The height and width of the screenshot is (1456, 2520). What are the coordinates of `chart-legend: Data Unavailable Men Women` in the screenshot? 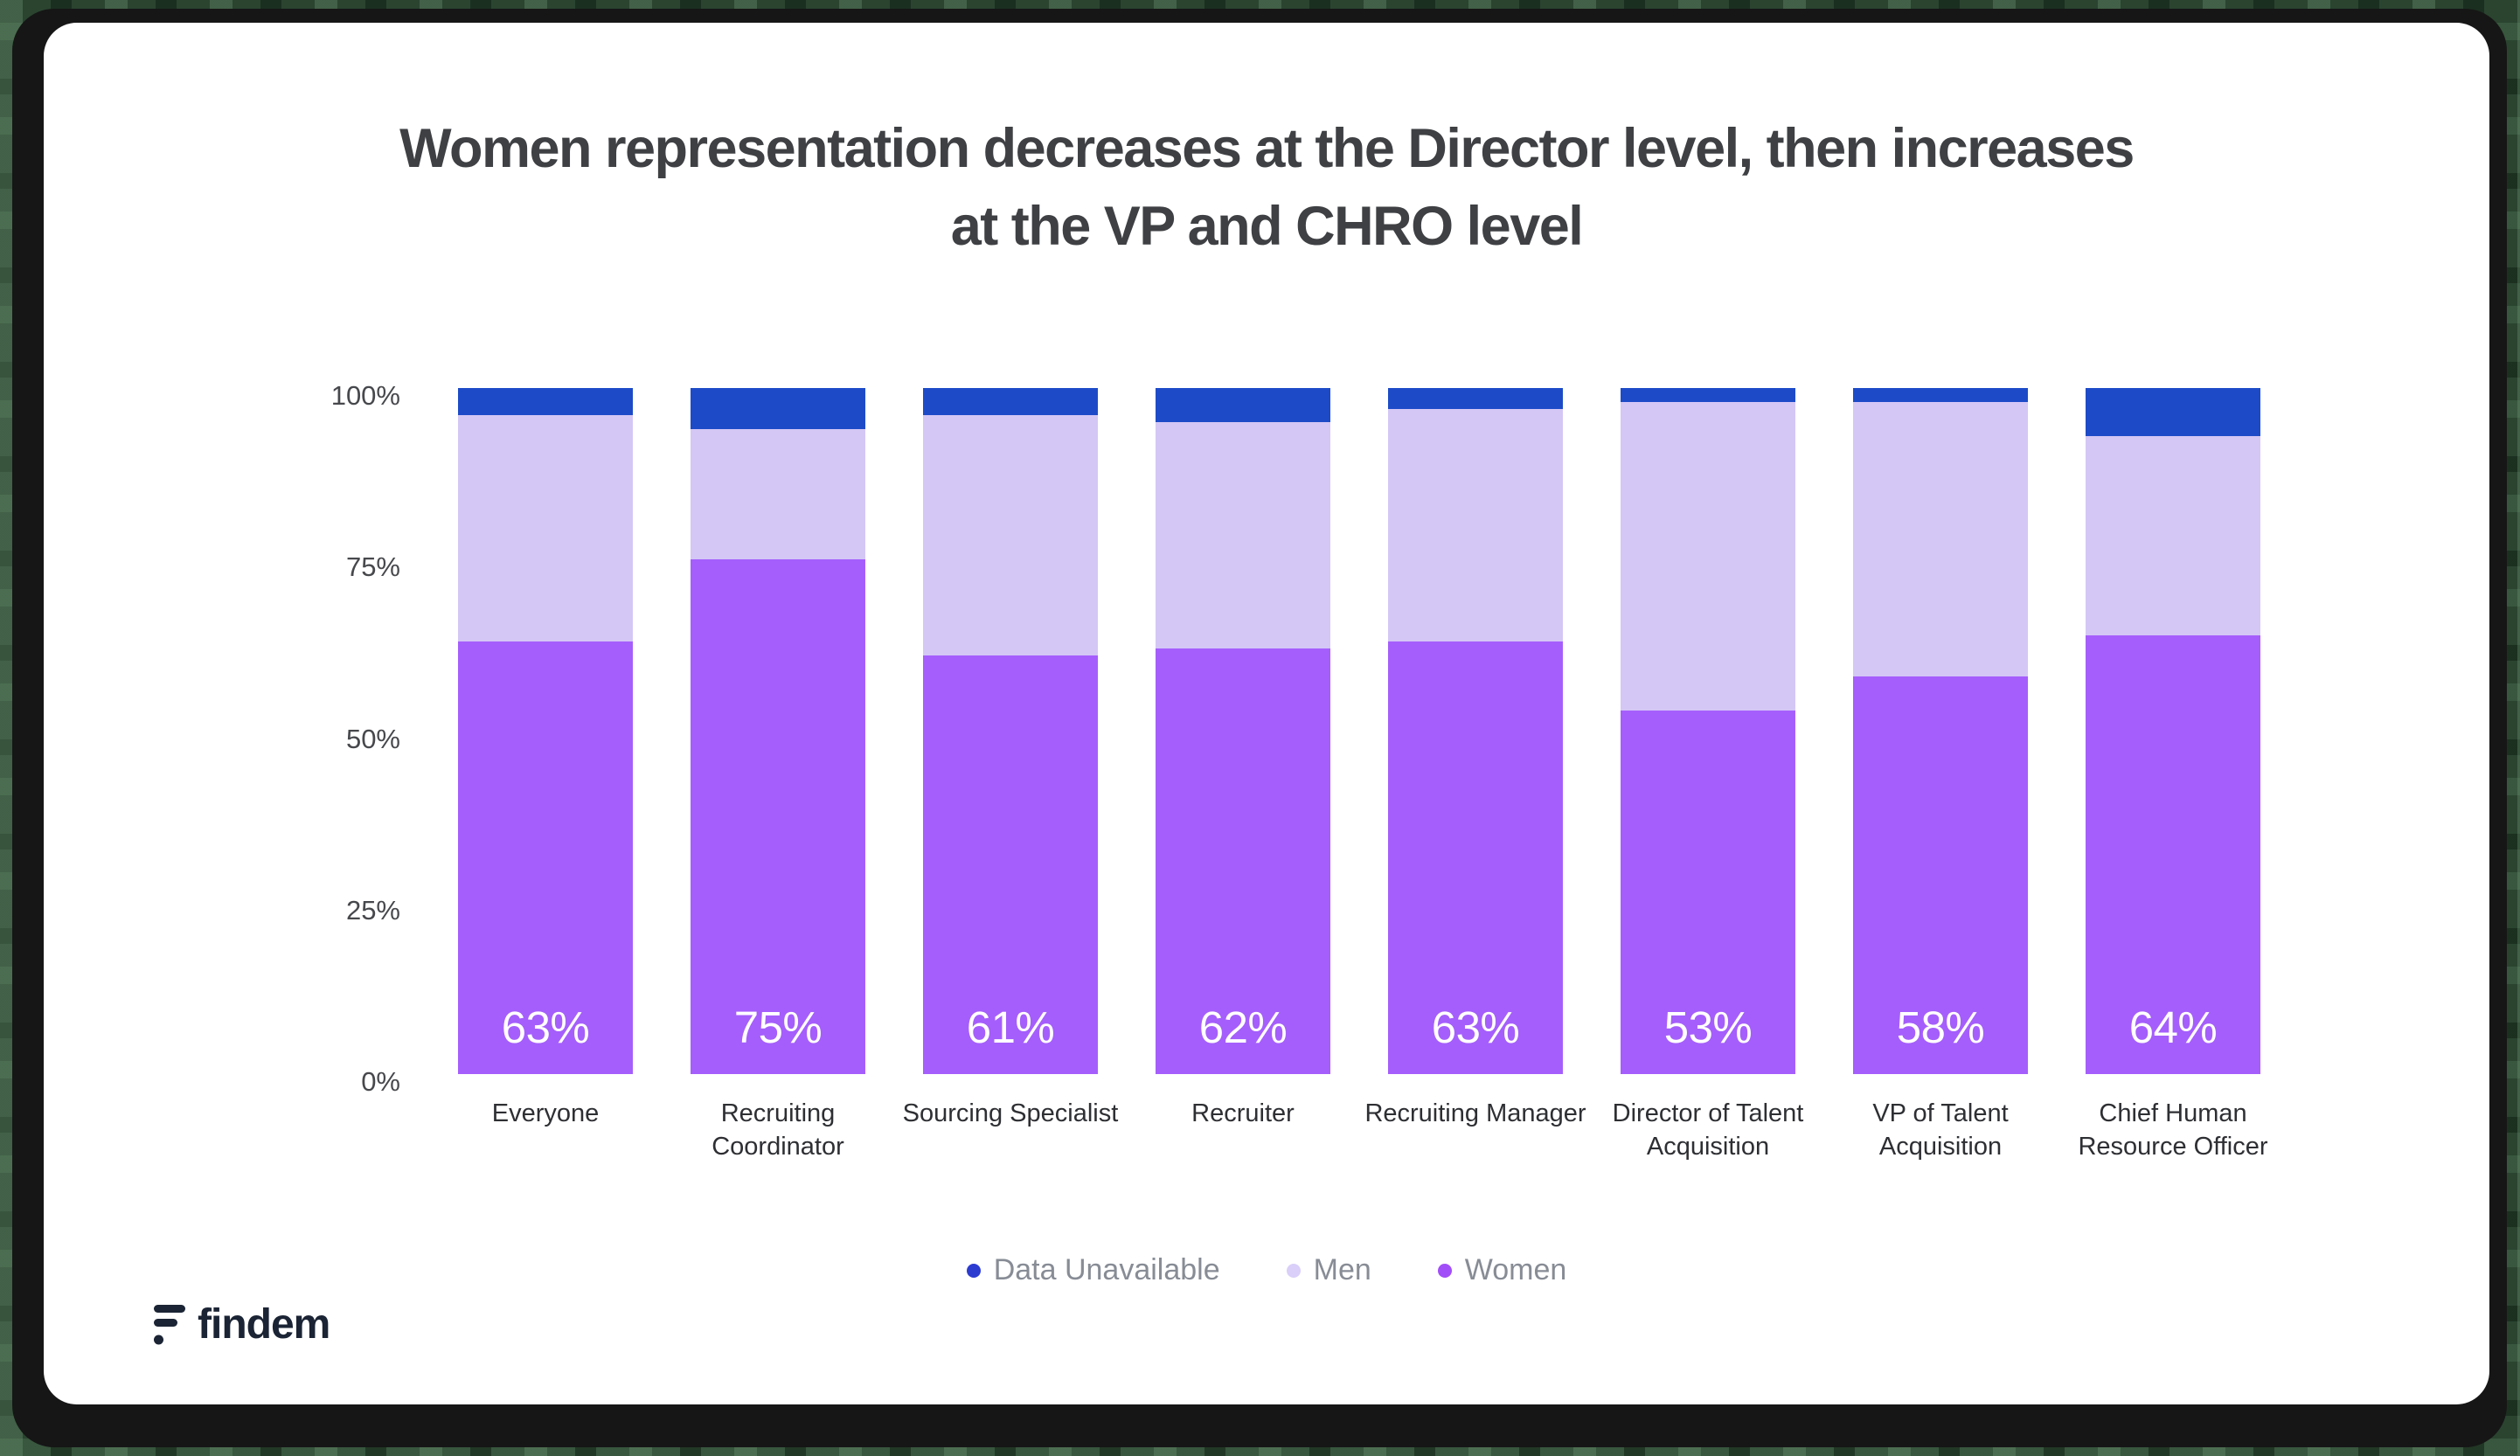 It's located at (1266, 1270).